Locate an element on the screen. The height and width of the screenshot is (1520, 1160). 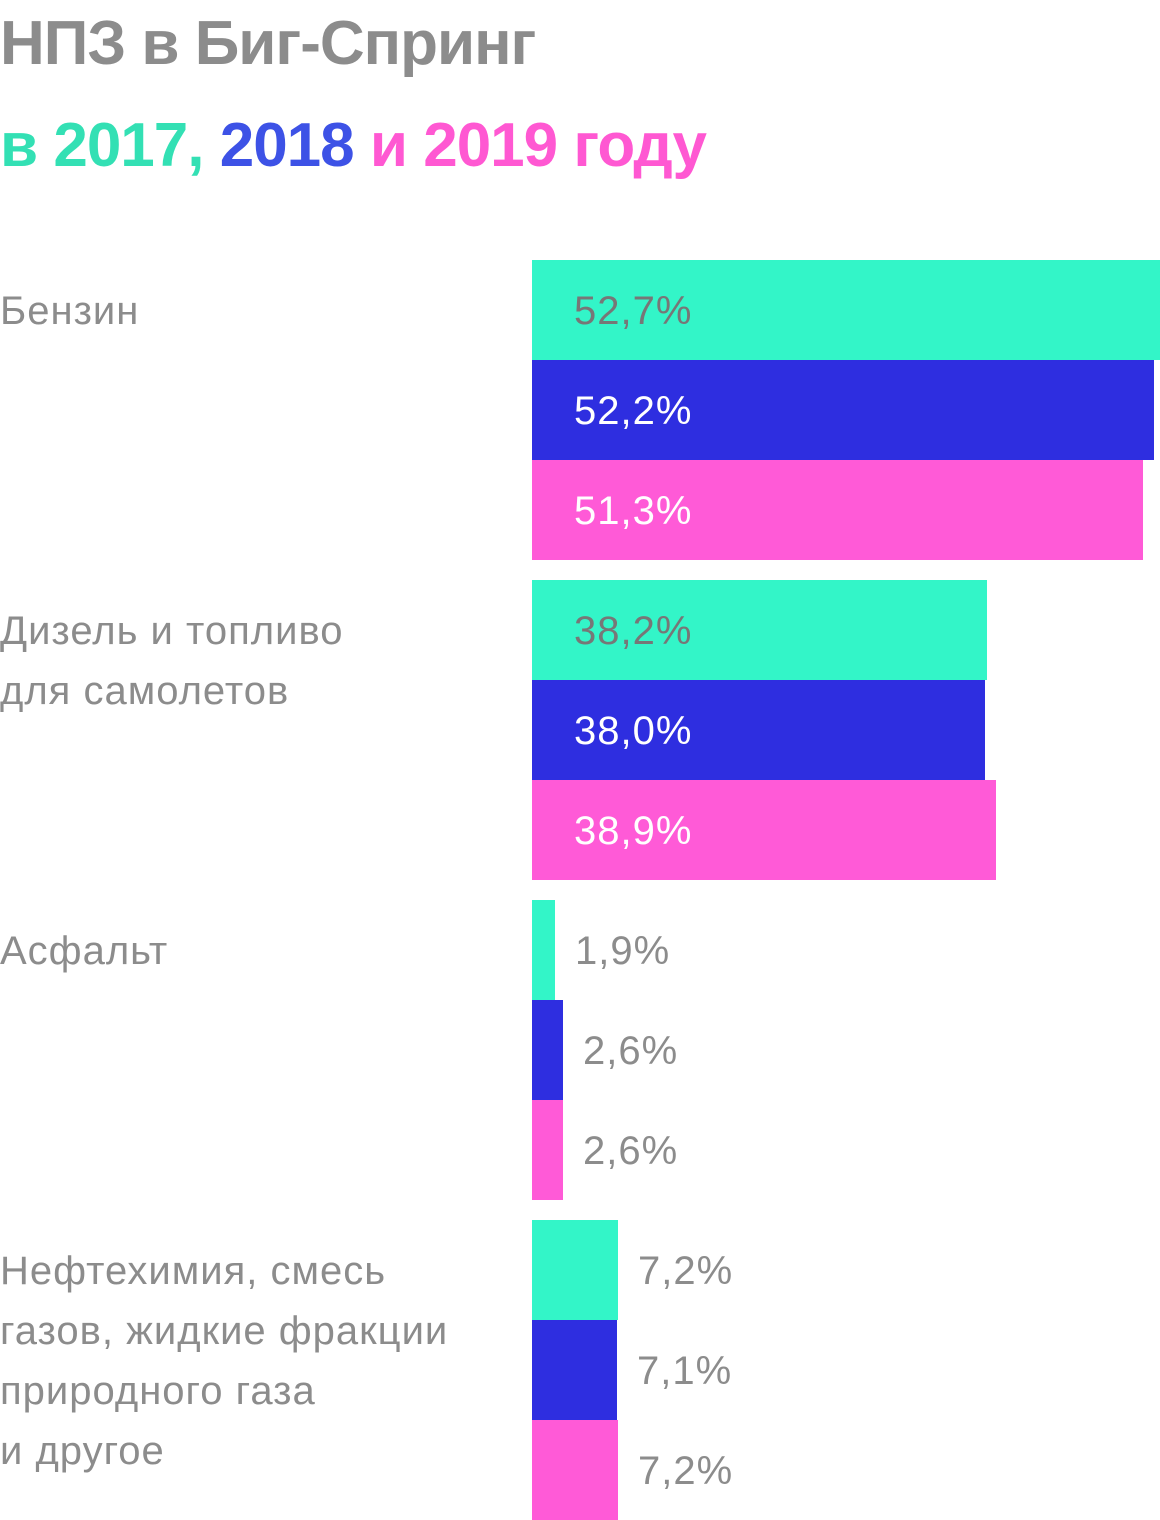
category-label: Дизель и топливо для самолетов is located at coordinates (172, 661).